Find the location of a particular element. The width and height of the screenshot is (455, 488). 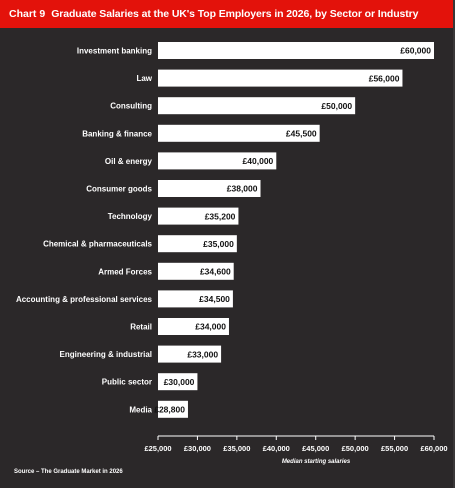

x-tick-label: £55,000 is located at coordinates (394, 448).